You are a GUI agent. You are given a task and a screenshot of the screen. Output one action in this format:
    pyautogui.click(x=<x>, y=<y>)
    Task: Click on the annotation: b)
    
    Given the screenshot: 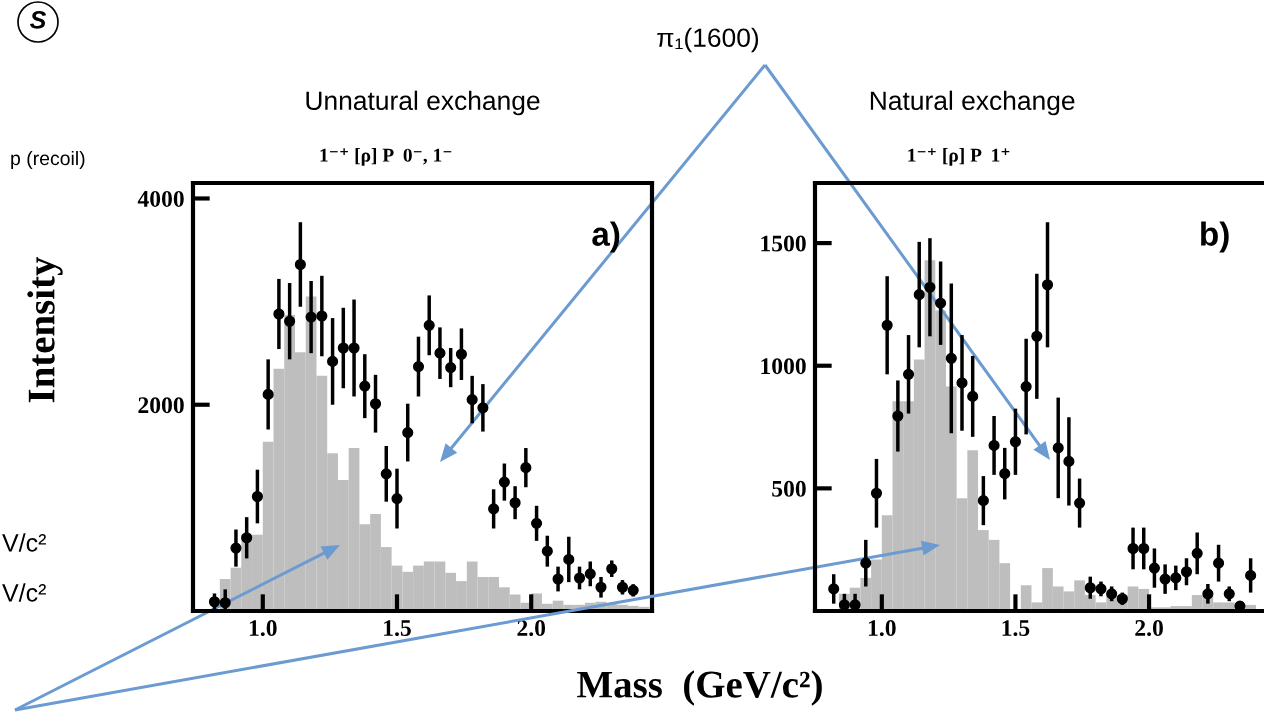 What is the action you would take?
    pyautogui.click(x=1215, y=237)
    